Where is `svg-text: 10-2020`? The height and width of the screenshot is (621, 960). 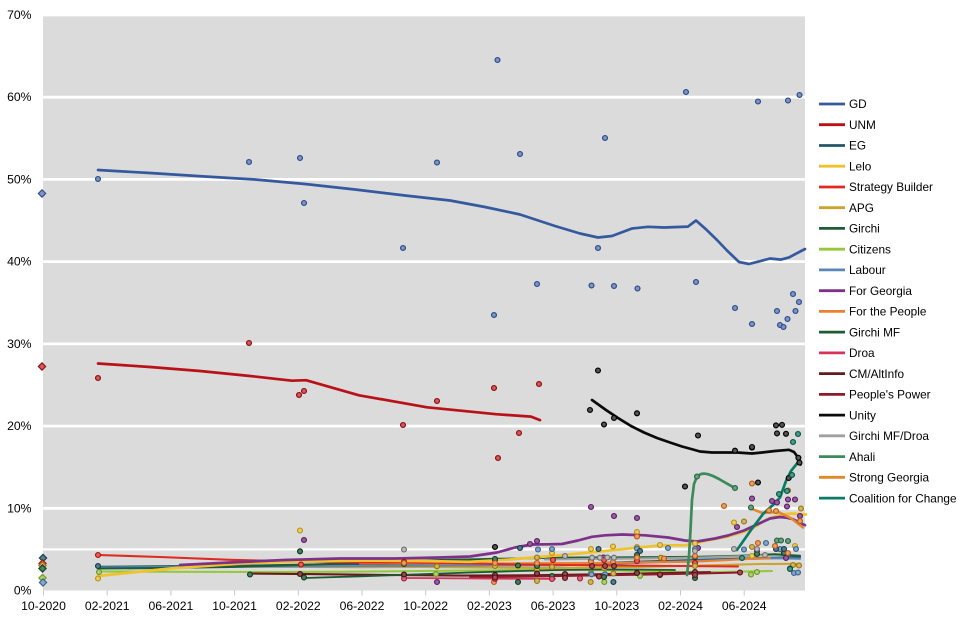
svg-text: 10-2020 is located at coordinates (43, 606).